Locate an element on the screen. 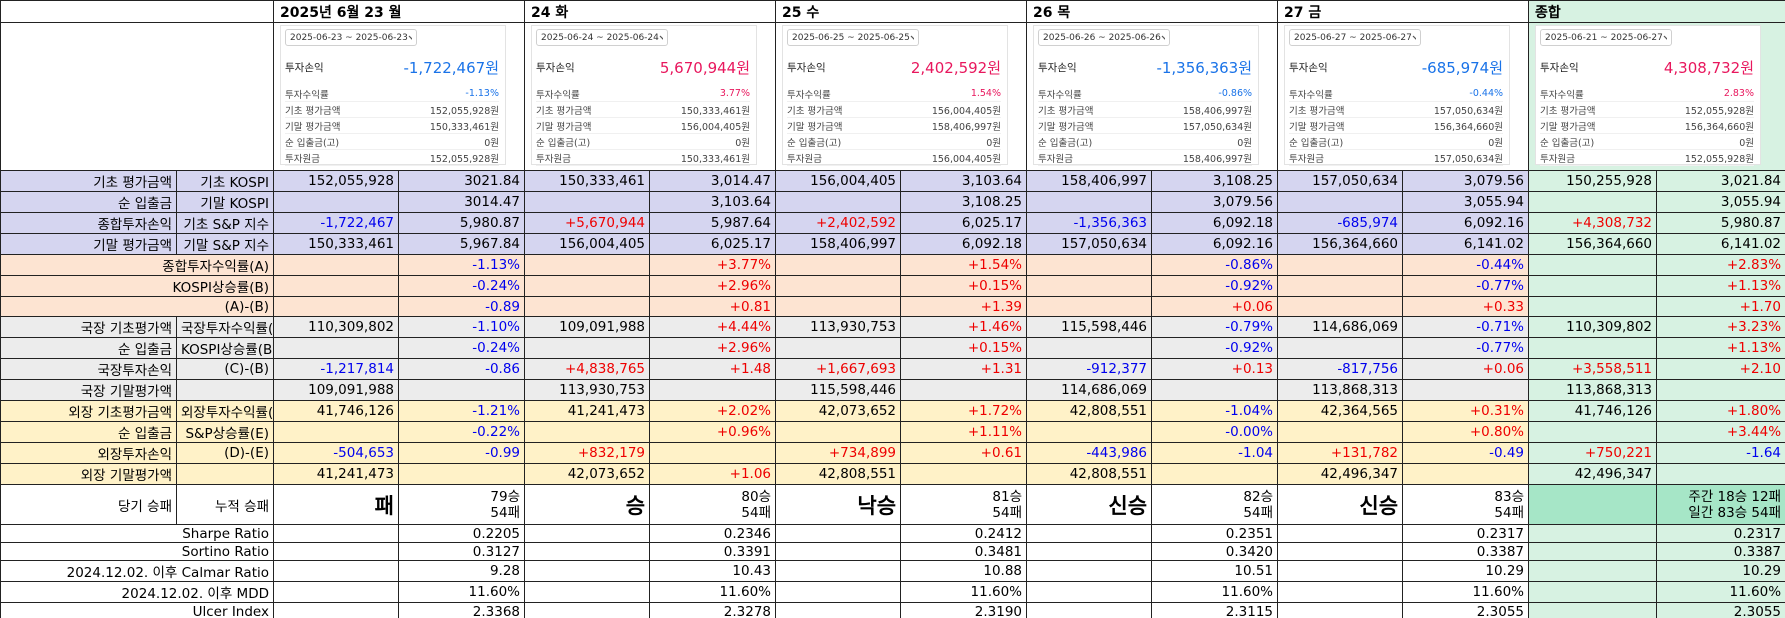 This screenshot has height=618, width=1785. card-field: 기말 평가금액 157,050,634원 is located at coordinates (1145, 126).